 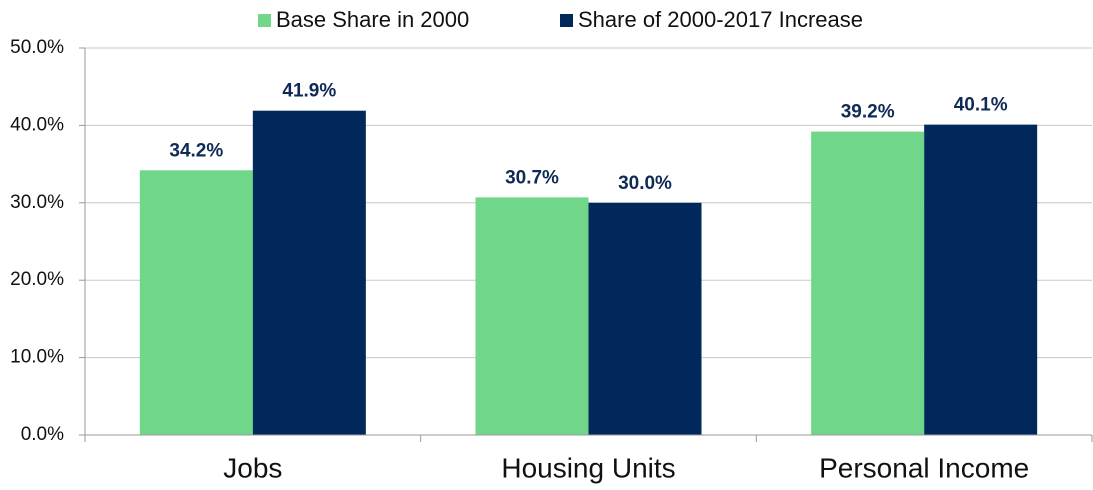 What do you see at coordinates (37, 124) in the screenshot?
I see `y-tick-label: 40.0%` at bounding box center [37, 124].